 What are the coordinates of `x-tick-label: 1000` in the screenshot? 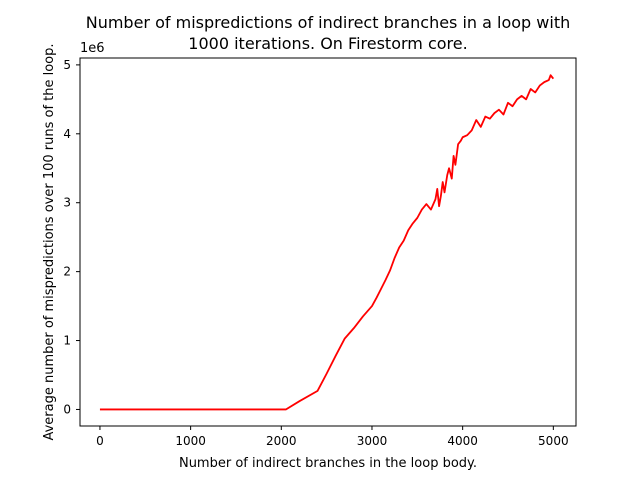 It's located at (190, 441).